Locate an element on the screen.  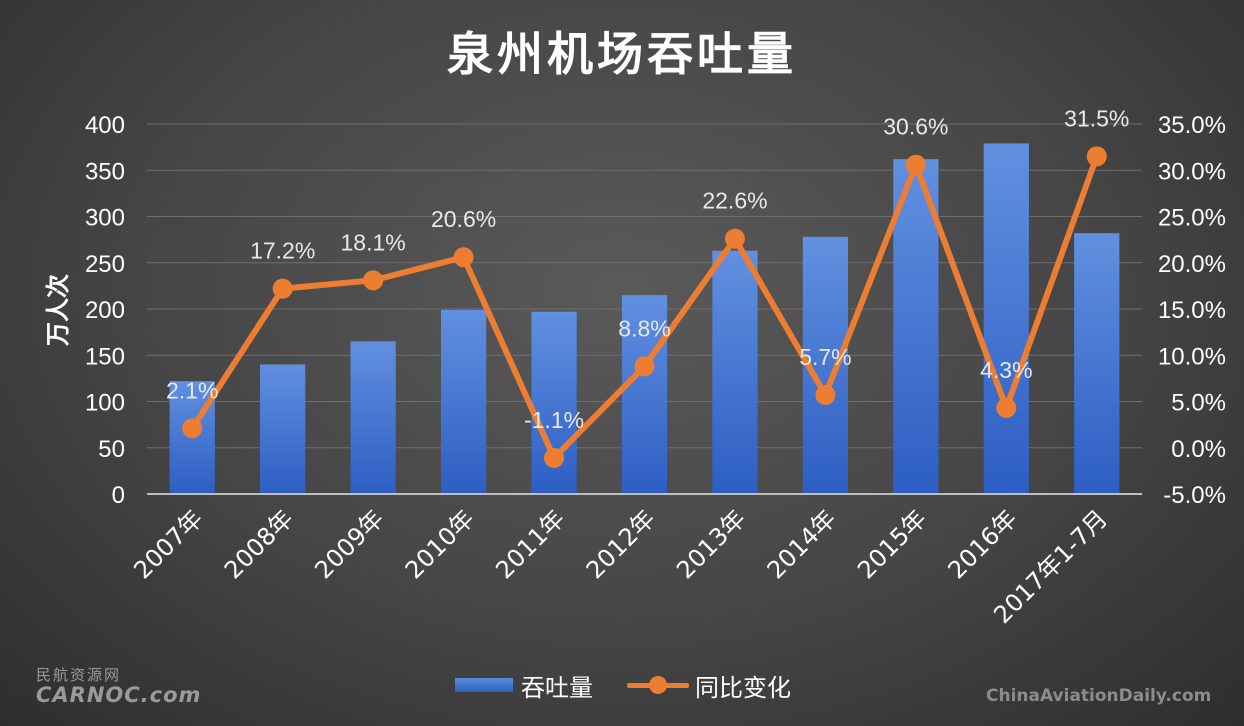
x-tick-label: 2016年 is located at coordinates (983, 544).